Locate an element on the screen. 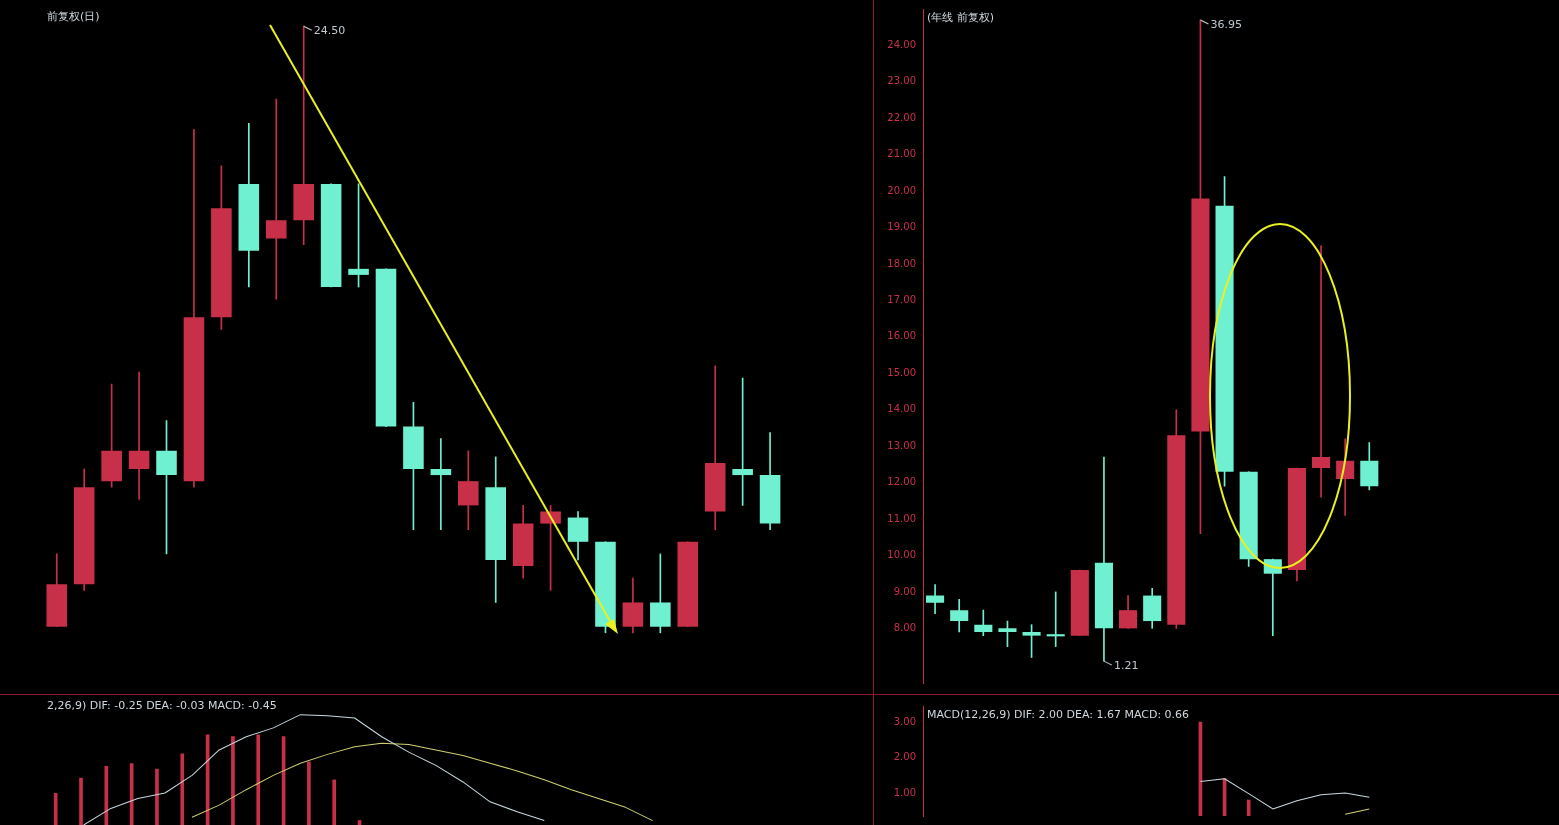  y-tick-label: 20.00 is located at coordinates (902, 190).